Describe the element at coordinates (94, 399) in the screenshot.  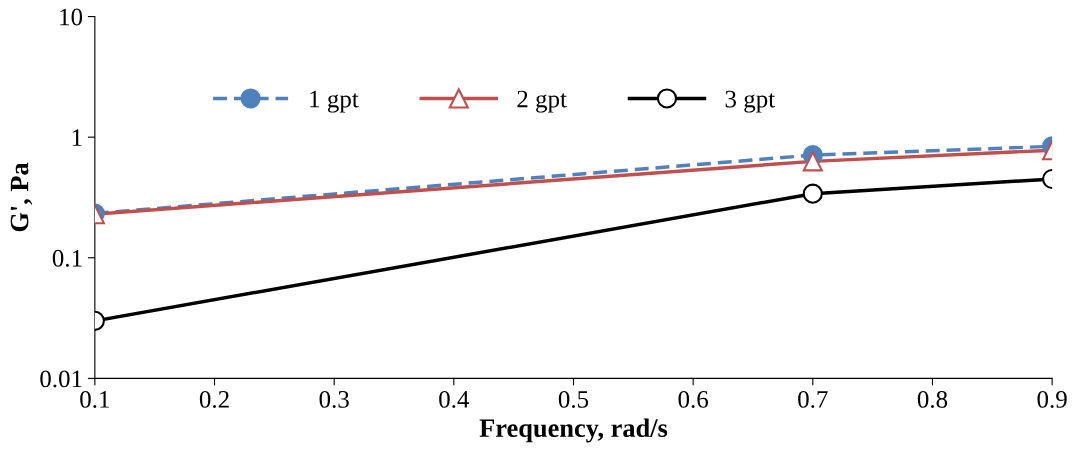
I see `x-tick-label: 0.1` at that location.